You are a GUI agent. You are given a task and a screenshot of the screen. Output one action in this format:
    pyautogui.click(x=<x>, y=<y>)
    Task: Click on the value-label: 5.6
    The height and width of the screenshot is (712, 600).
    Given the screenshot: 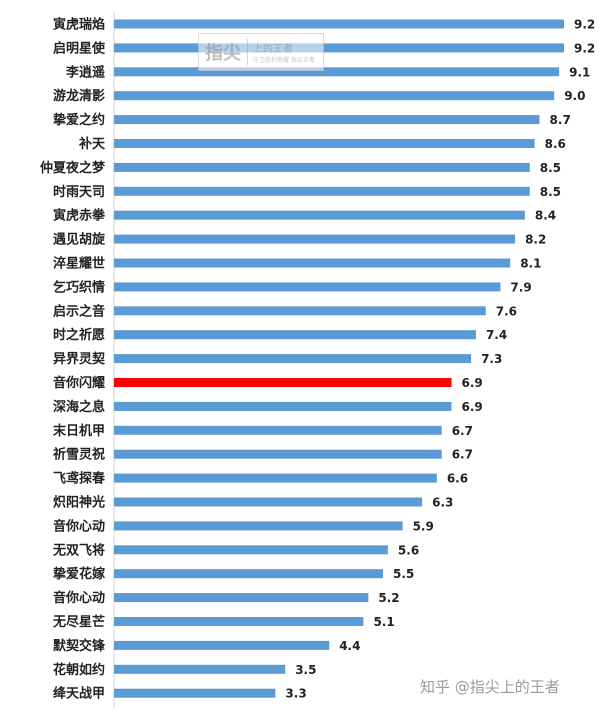 What is the action you would take?
    pyautogui.click(x=408, y=550)
    